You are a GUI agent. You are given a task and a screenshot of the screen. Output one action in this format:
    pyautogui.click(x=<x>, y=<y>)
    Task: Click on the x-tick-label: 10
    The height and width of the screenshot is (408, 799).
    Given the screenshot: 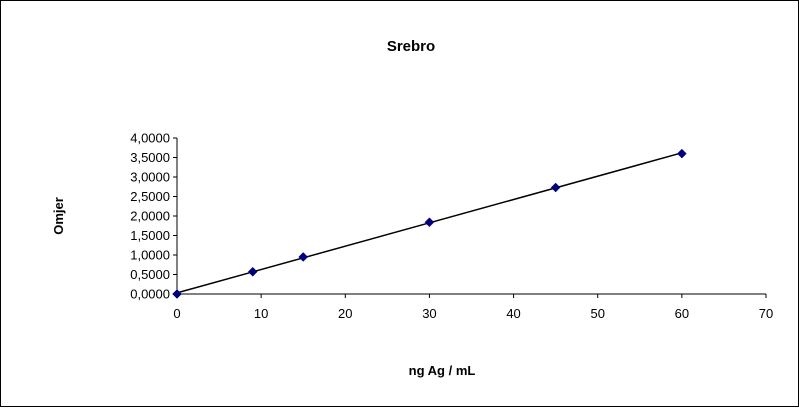 What is the action you would take?
    pyautogui.click(x=261, y=313)
    